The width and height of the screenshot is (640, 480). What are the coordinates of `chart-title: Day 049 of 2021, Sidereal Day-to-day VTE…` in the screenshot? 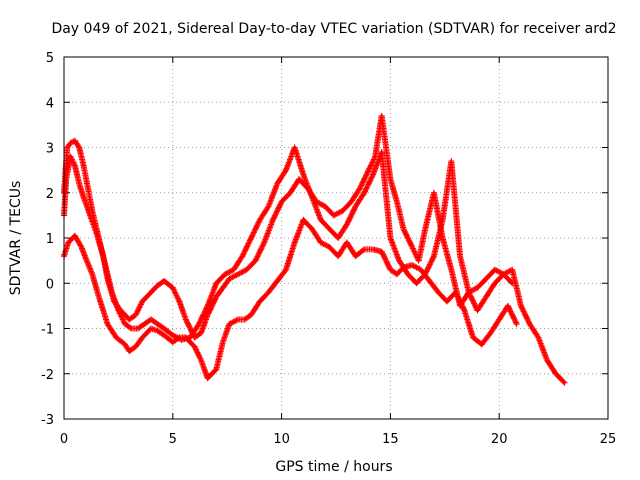 It's located at (333, 29).